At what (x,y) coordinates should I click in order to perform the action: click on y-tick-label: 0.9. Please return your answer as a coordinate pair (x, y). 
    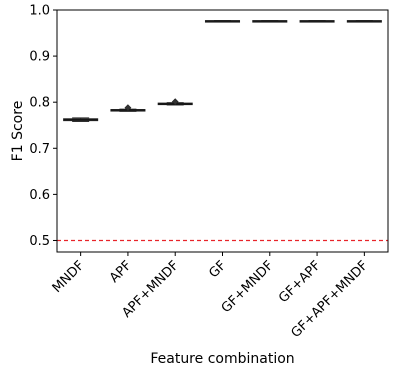
    Looking at the image, I should click on (39, 57).